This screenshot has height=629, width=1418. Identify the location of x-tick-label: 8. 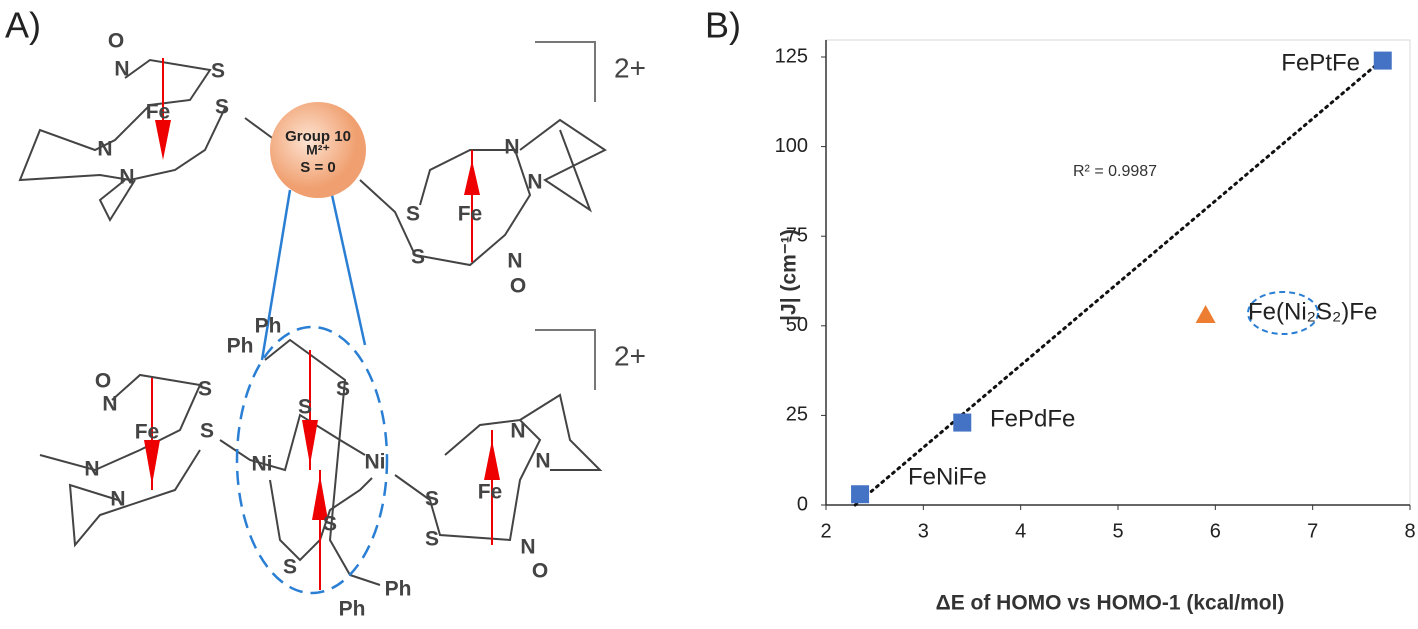
(1409, 531).